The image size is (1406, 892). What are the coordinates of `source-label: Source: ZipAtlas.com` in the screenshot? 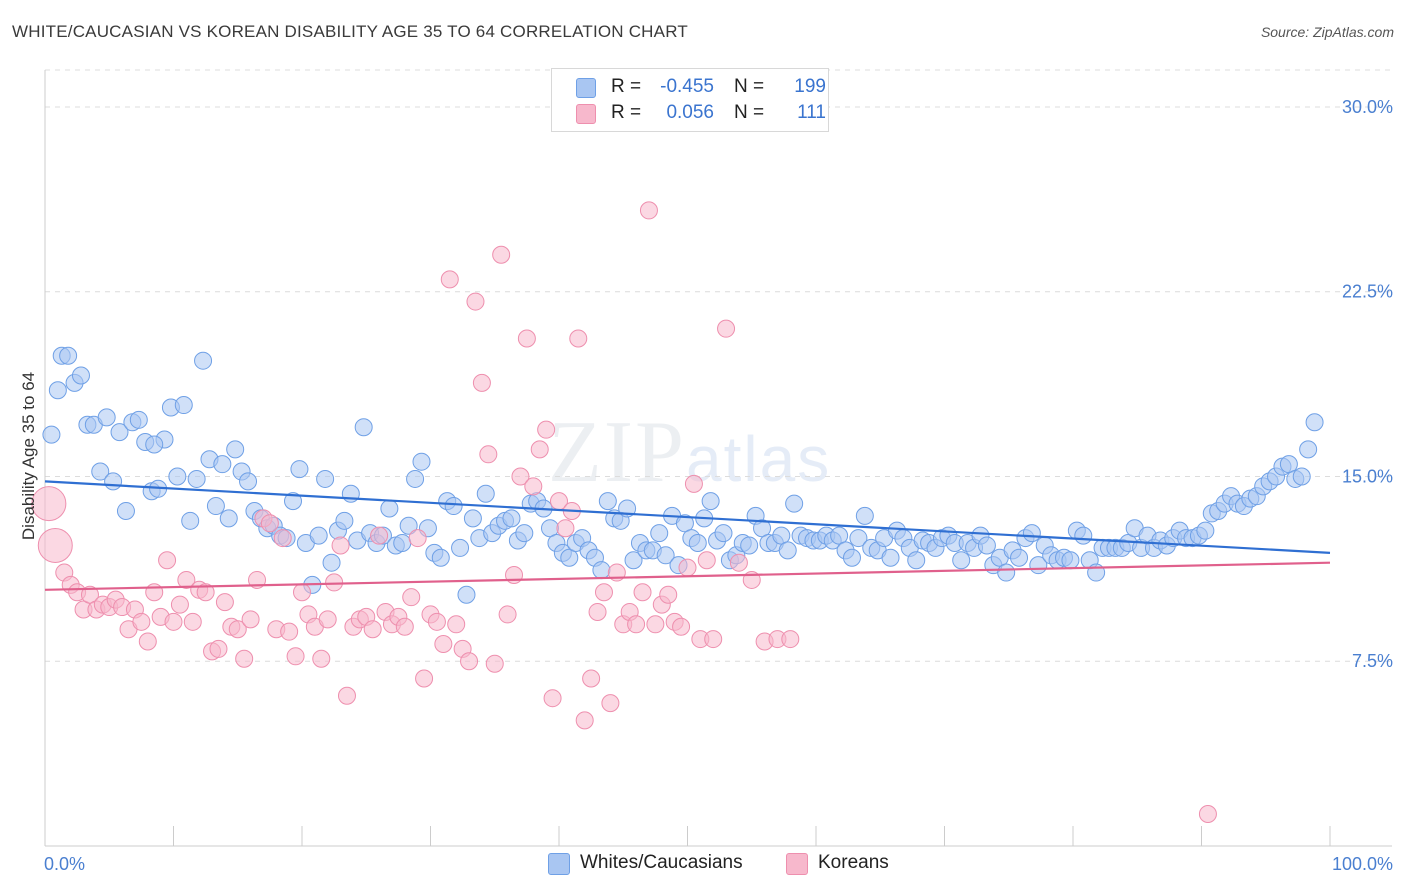 It's located at (1327, 32).